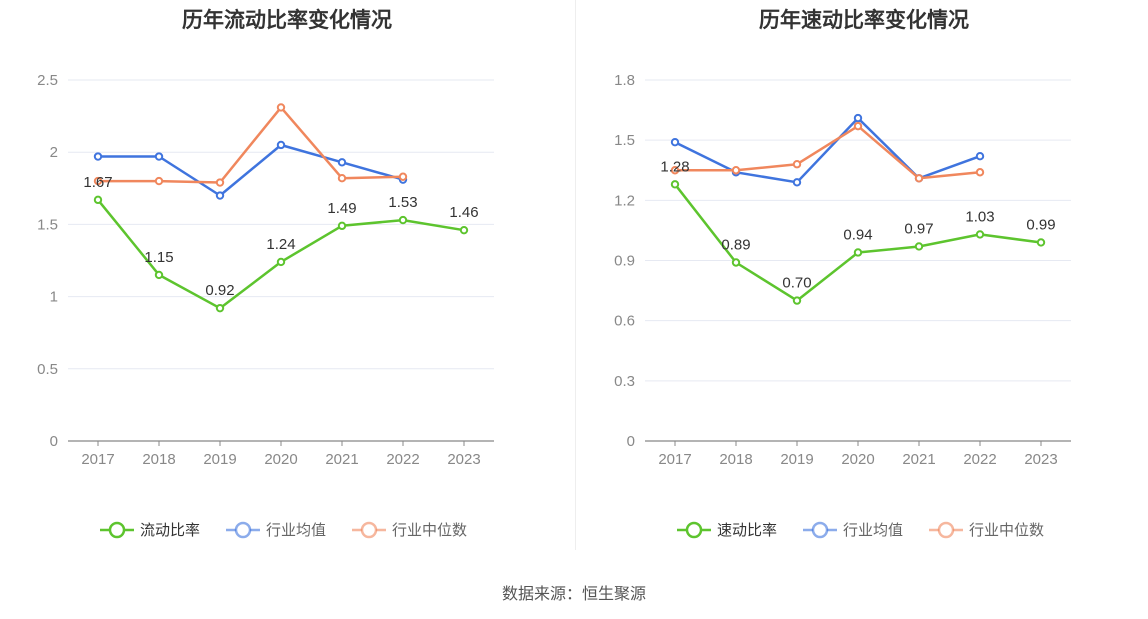 This screenshot has width=1148, height=619. I want to click on data-label: 0.97, so click(918, 228).